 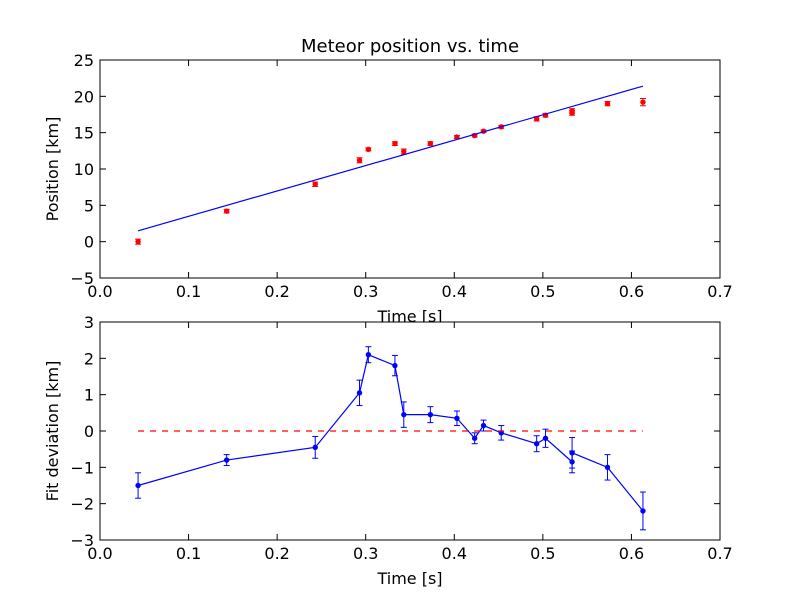 I want to click on chart-title: Meteor position vs. time, so click(x=410, y=46).